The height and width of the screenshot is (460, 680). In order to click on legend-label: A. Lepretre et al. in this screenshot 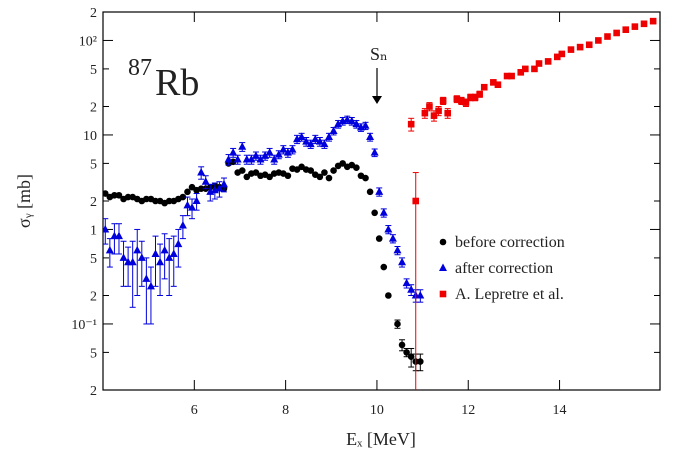, I will do `click(509, 294)`.